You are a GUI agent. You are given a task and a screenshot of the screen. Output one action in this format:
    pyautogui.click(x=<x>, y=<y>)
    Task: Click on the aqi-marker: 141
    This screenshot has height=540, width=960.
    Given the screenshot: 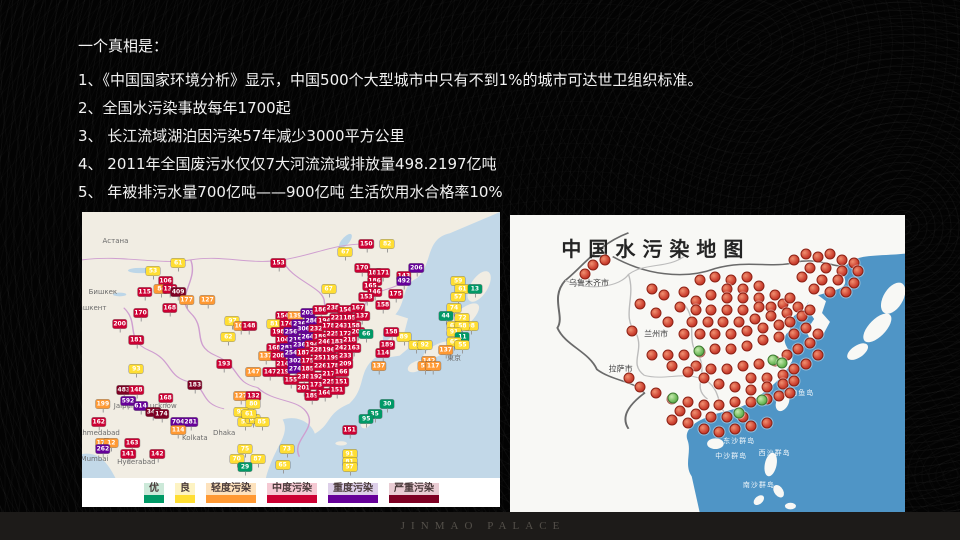 What is the action you would take?
    pyautogui.click(x=128, y=456)
    